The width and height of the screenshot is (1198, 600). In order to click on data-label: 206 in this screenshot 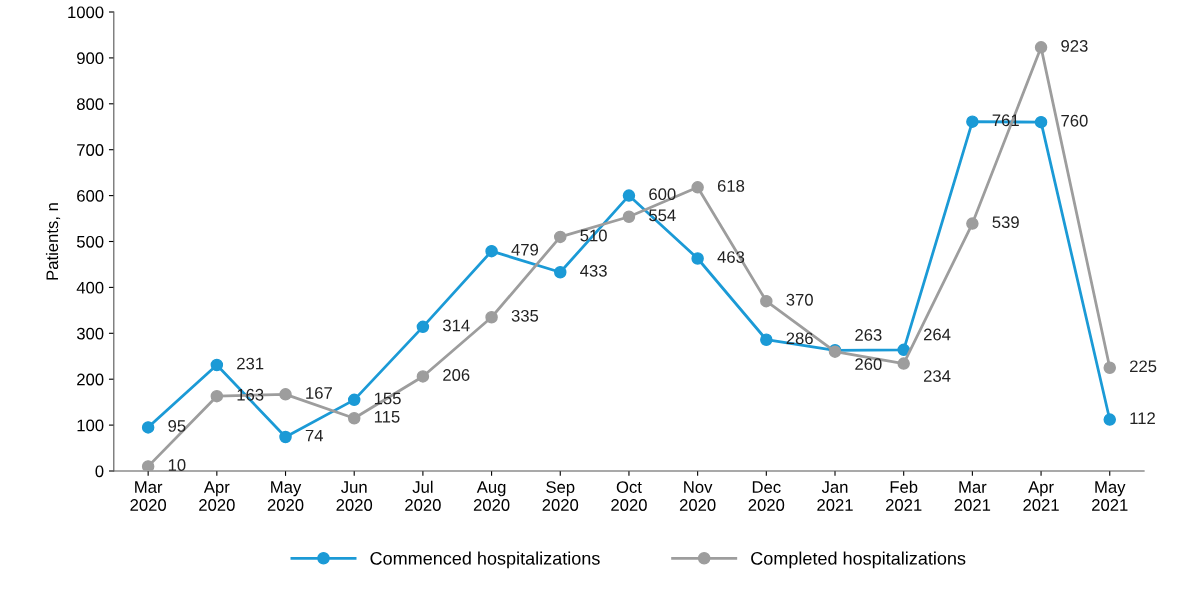, I will do `click(456, 375)`.